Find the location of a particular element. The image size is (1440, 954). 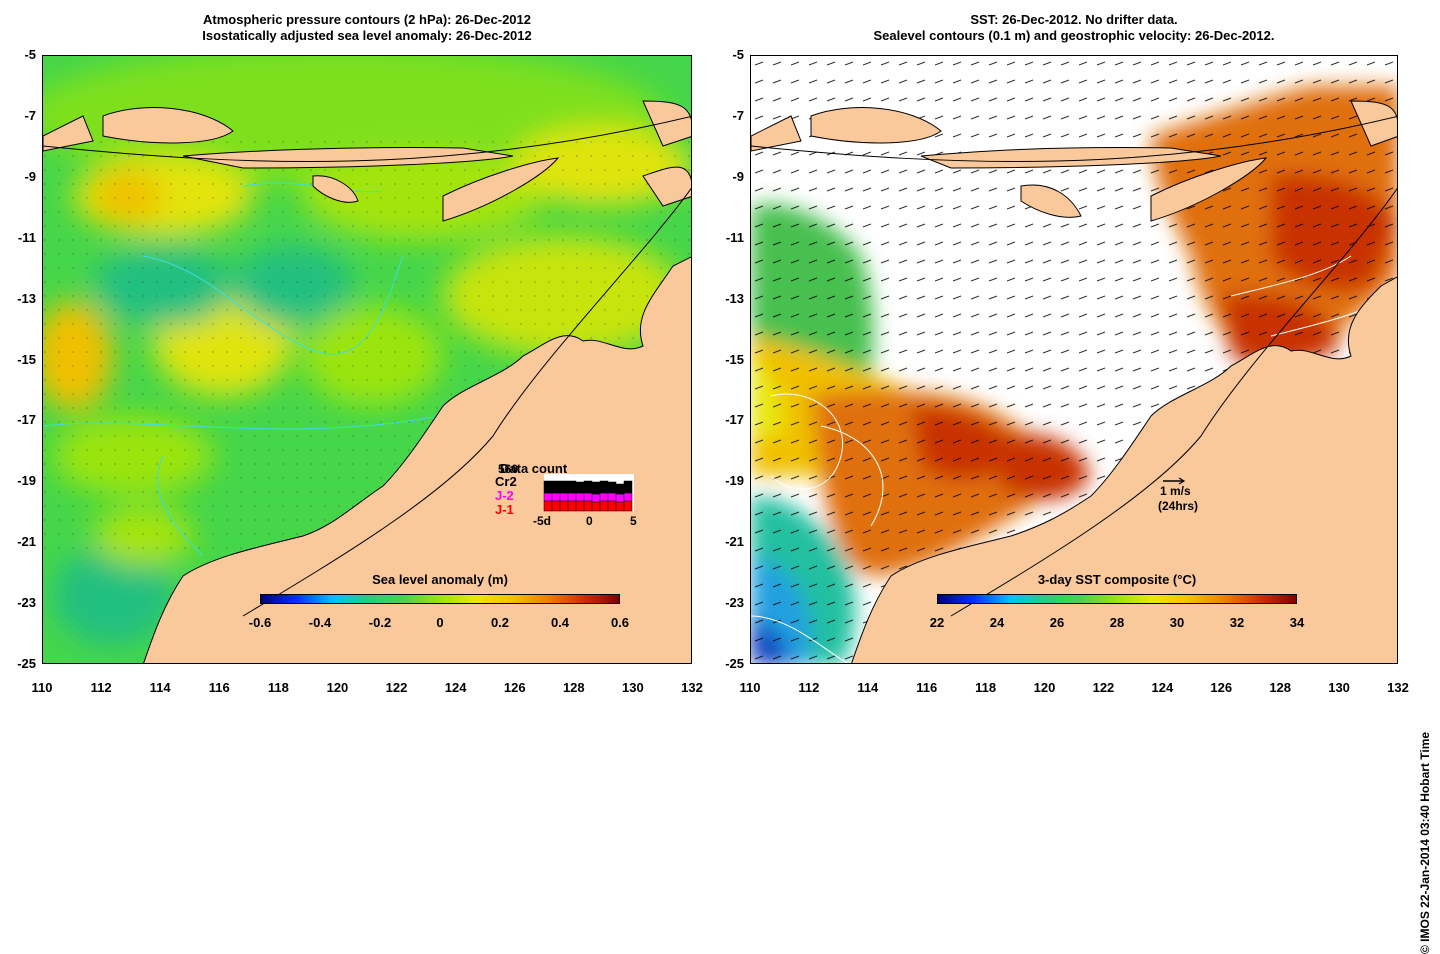

y-tick-label: -9 is located at coordinates (30, 176).